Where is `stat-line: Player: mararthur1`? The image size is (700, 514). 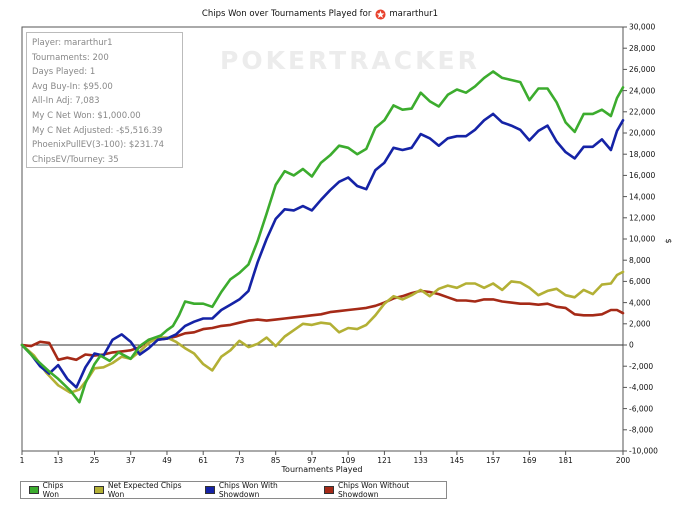 stat-line: Player: mararthur1 is located at coordinates (72, 43).